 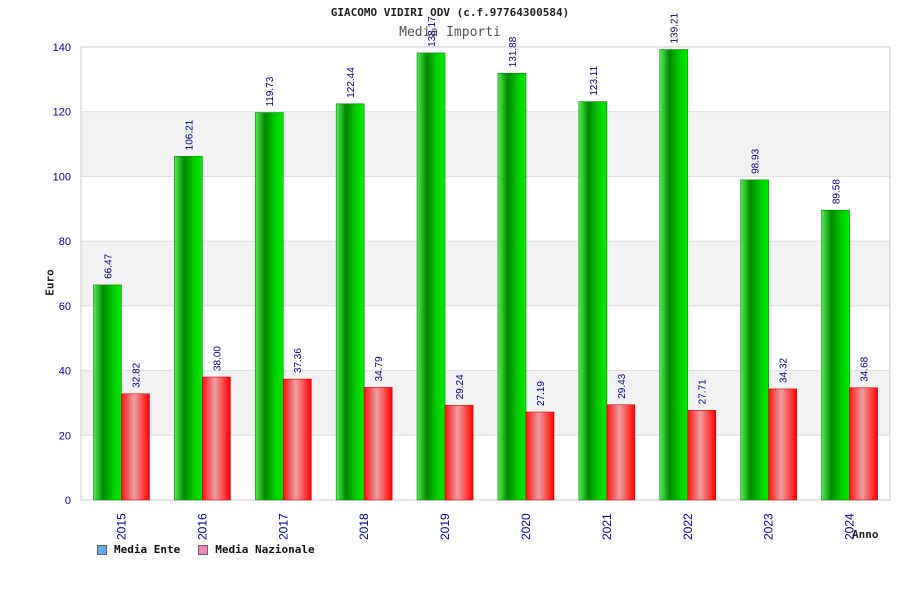 I want to click on x-tick-label: 2021, so click(x=607, y=526).